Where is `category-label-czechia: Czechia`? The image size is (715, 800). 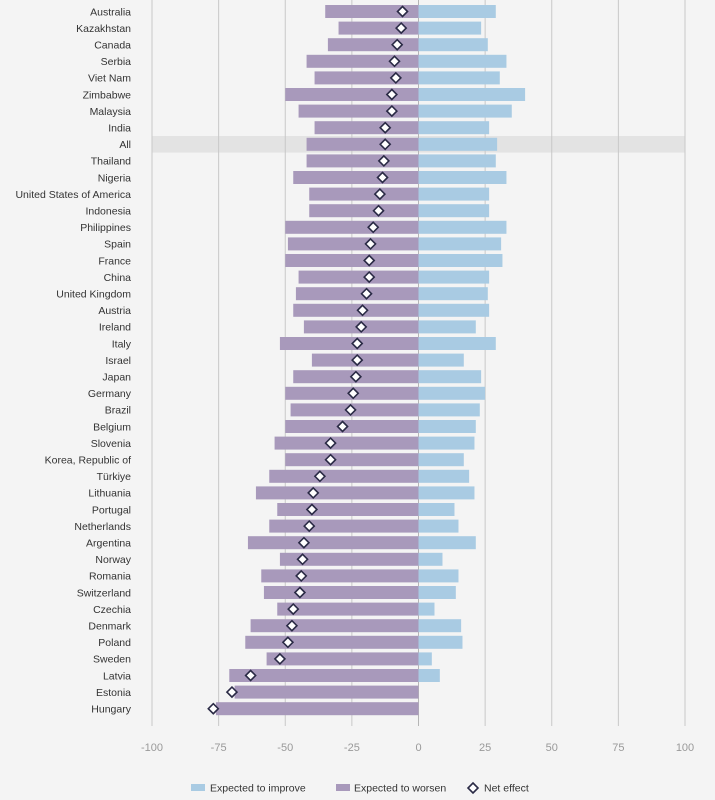
category-label-czechia: Czechia is located at coordinates (112, 610).